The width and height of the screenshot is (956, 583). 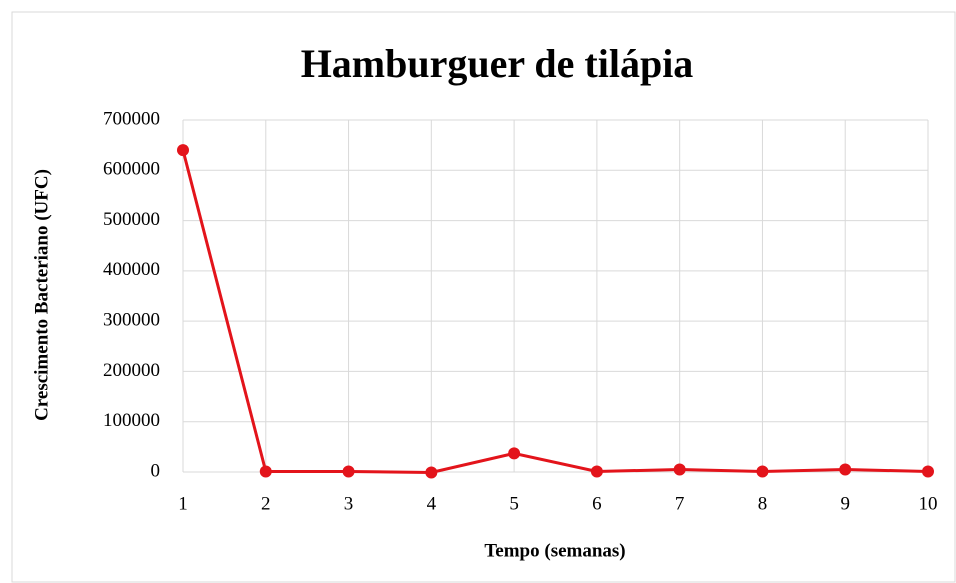 I want to click on y-tick-label: 100000, so click(x=131, y=420).